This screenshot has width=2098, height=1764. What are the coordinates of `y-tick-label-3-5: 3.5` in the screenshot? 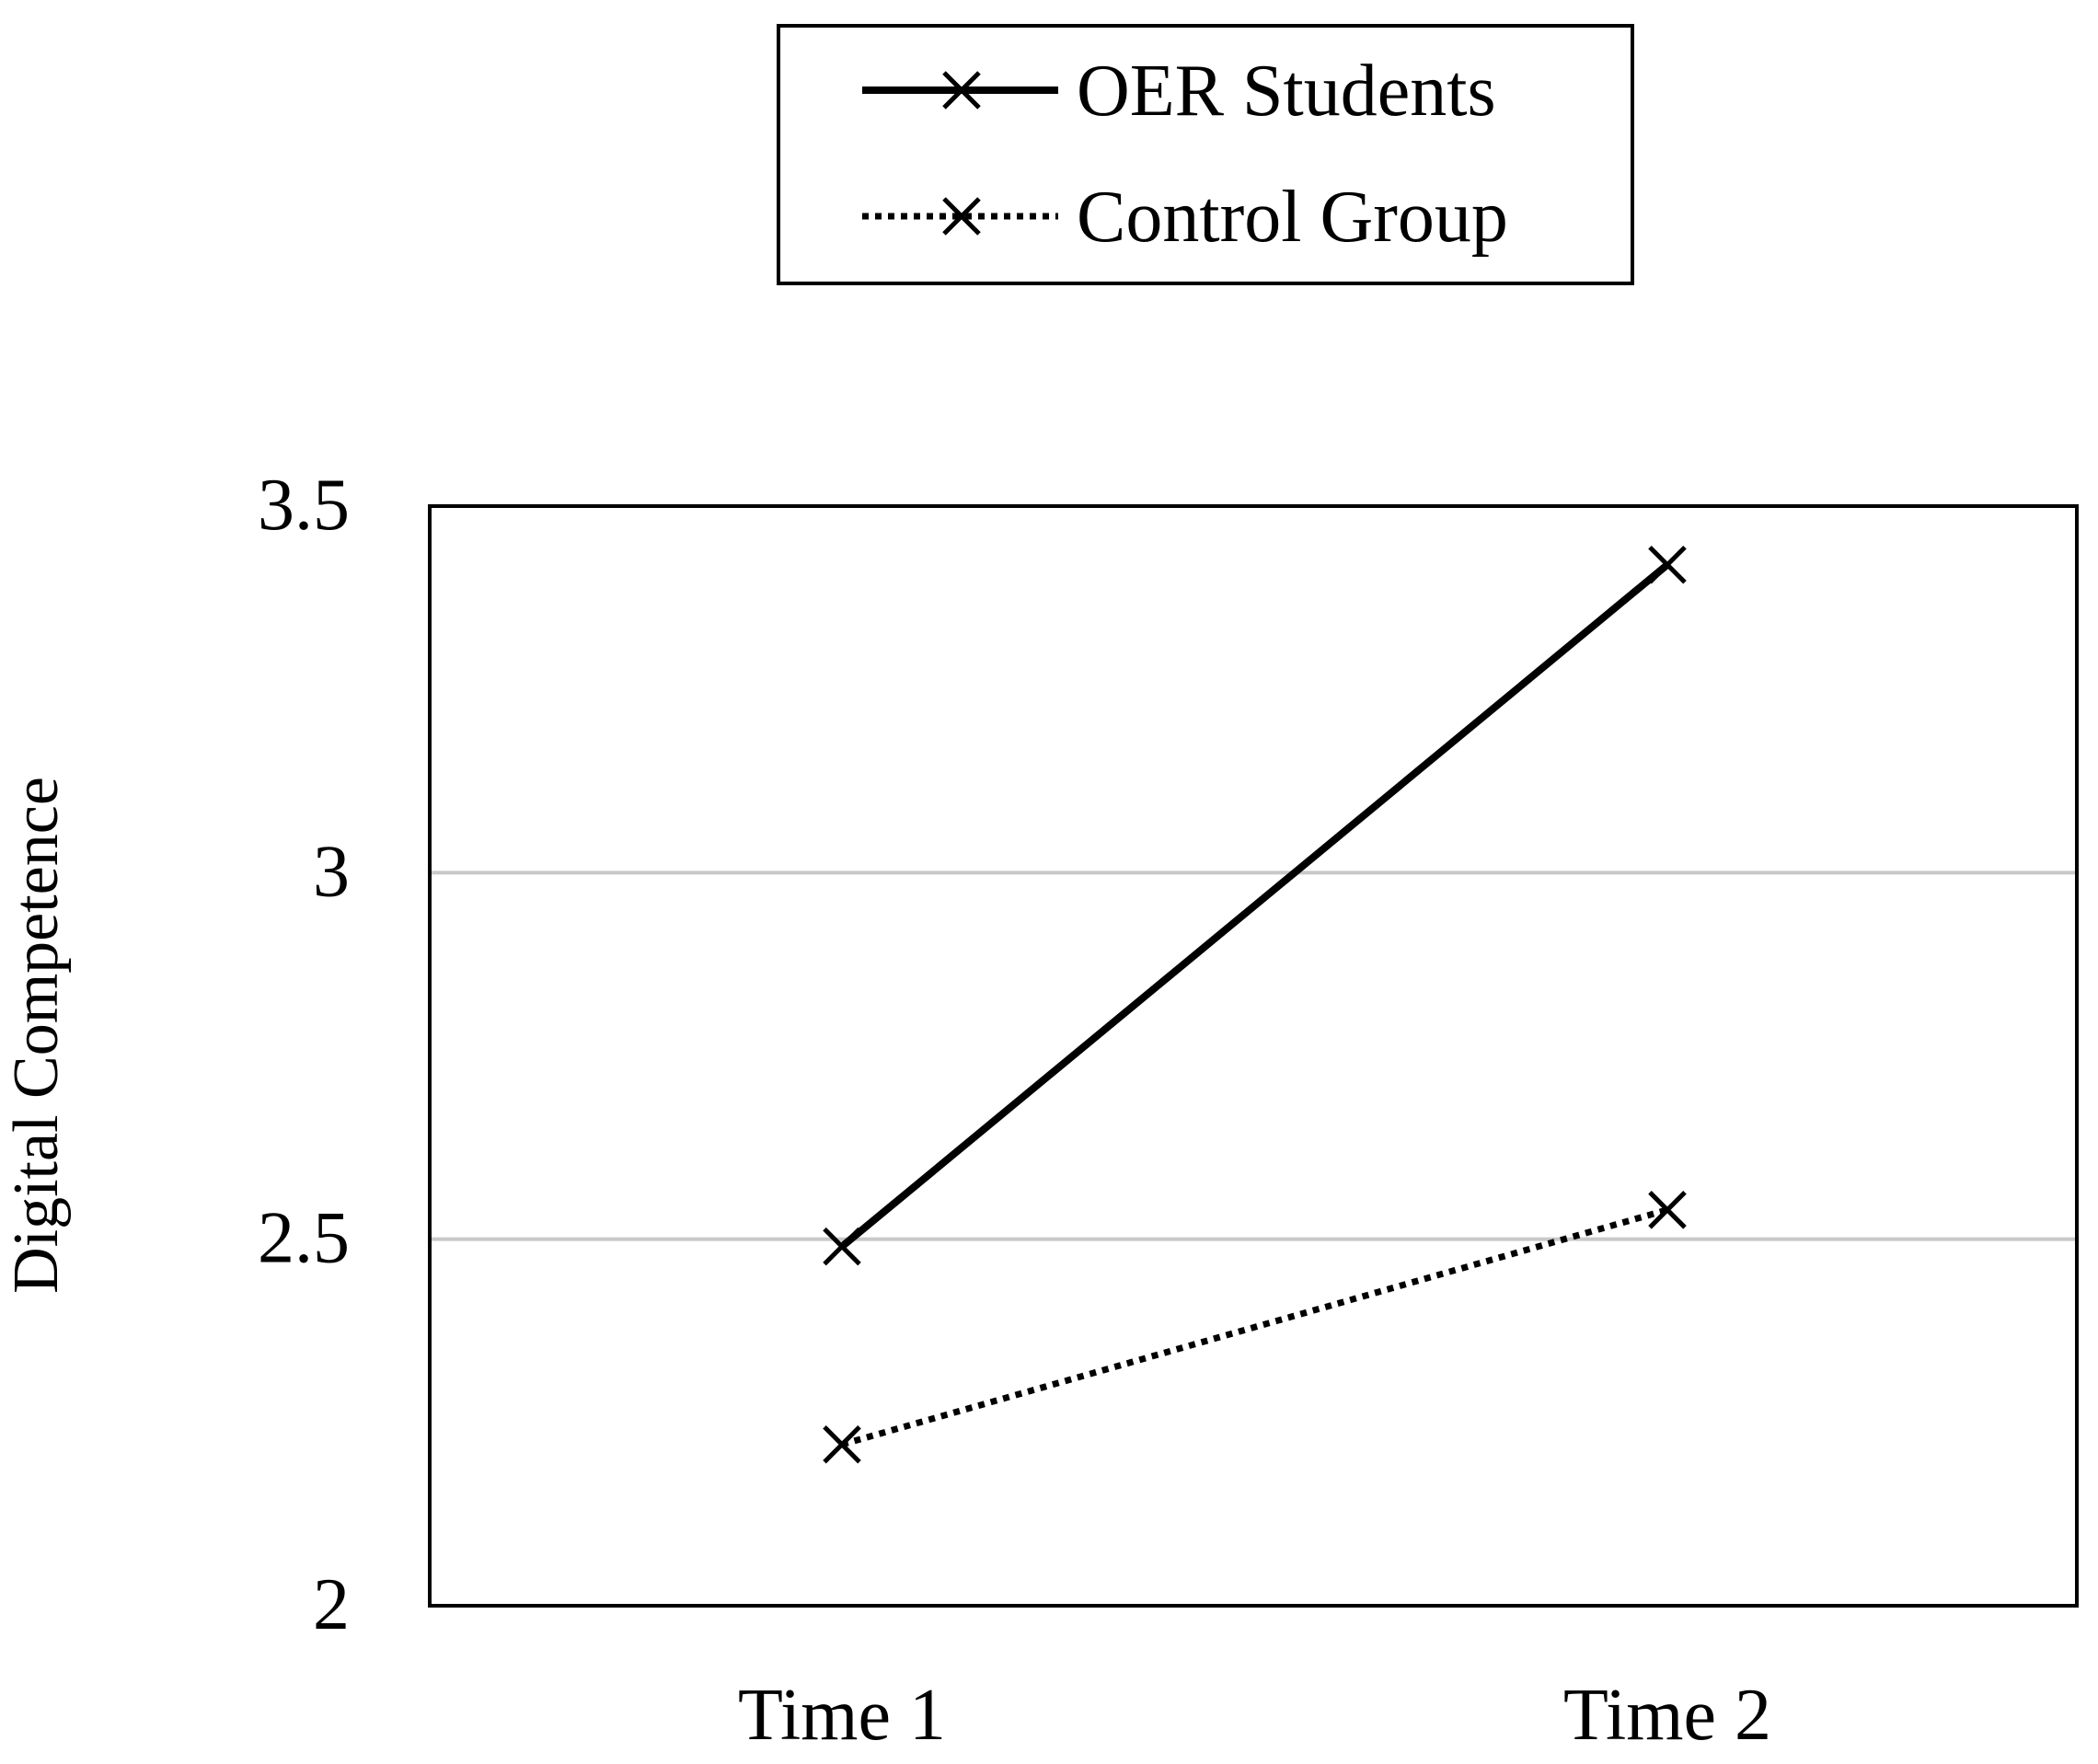 It's located at (304, 505).